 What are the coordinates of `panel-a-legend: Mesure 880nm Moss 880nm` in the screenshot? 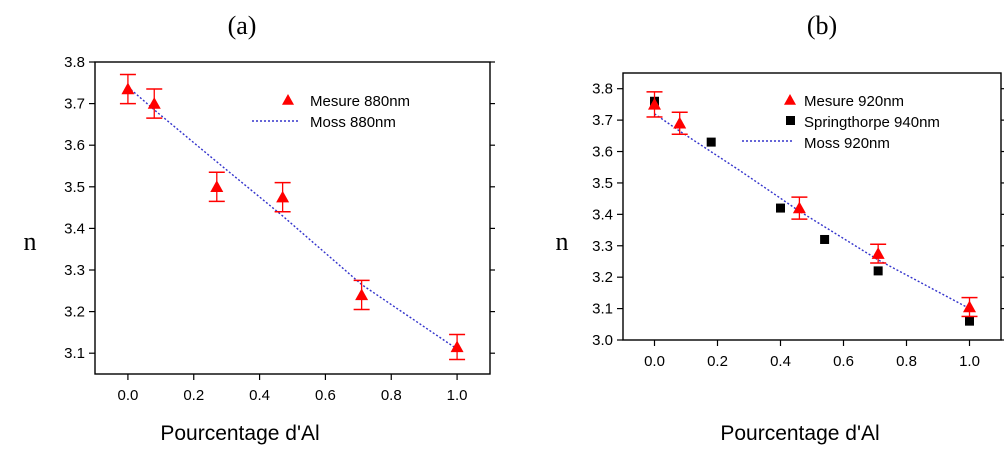 It's located at (331, 112).